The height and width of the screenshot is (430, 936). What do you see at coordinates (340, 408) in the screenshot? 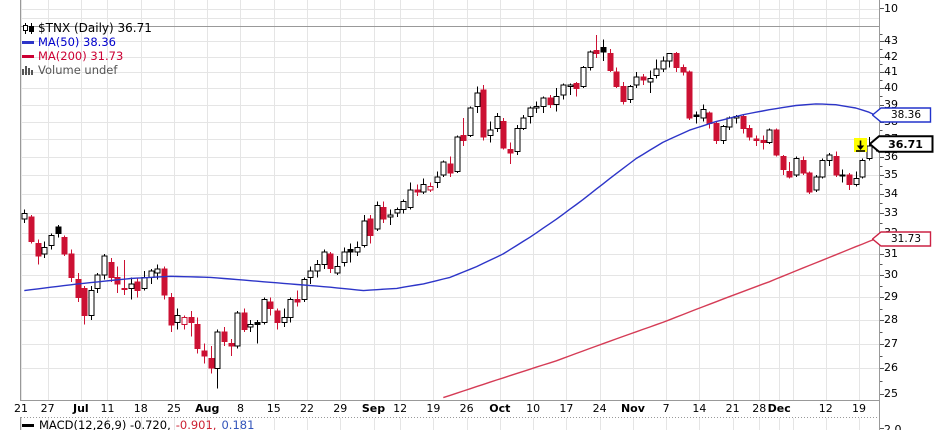
I see `x-axis-label: 29` at bounding box center [340, 408].